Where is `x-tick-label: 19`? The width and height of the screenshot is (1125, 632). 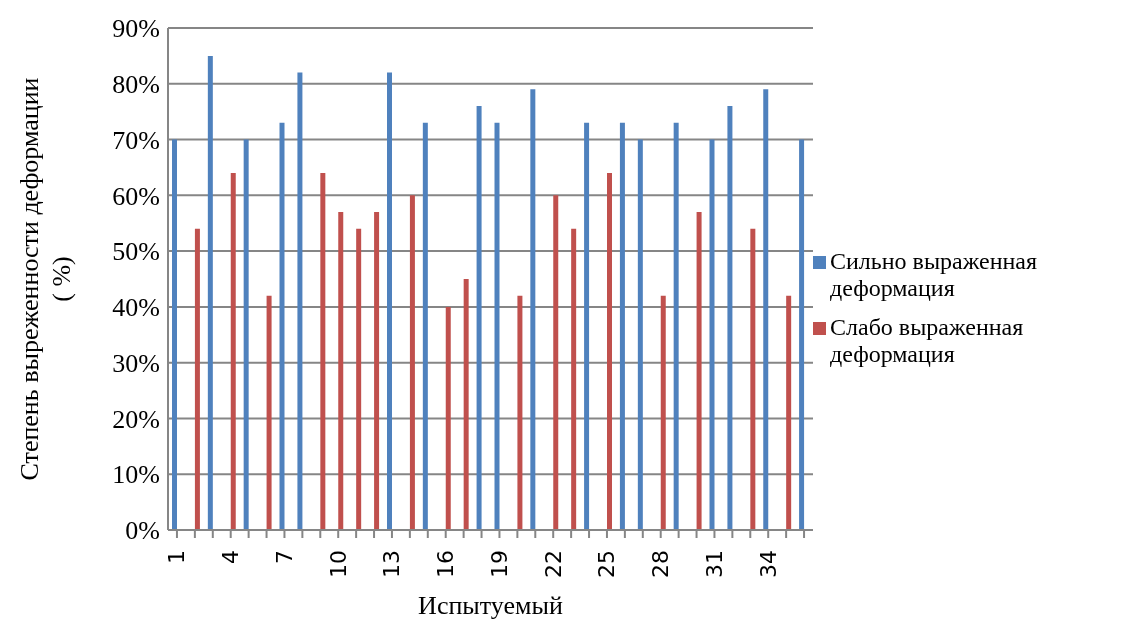 x-tick-label: 19 is located at coordinates (499, 564).